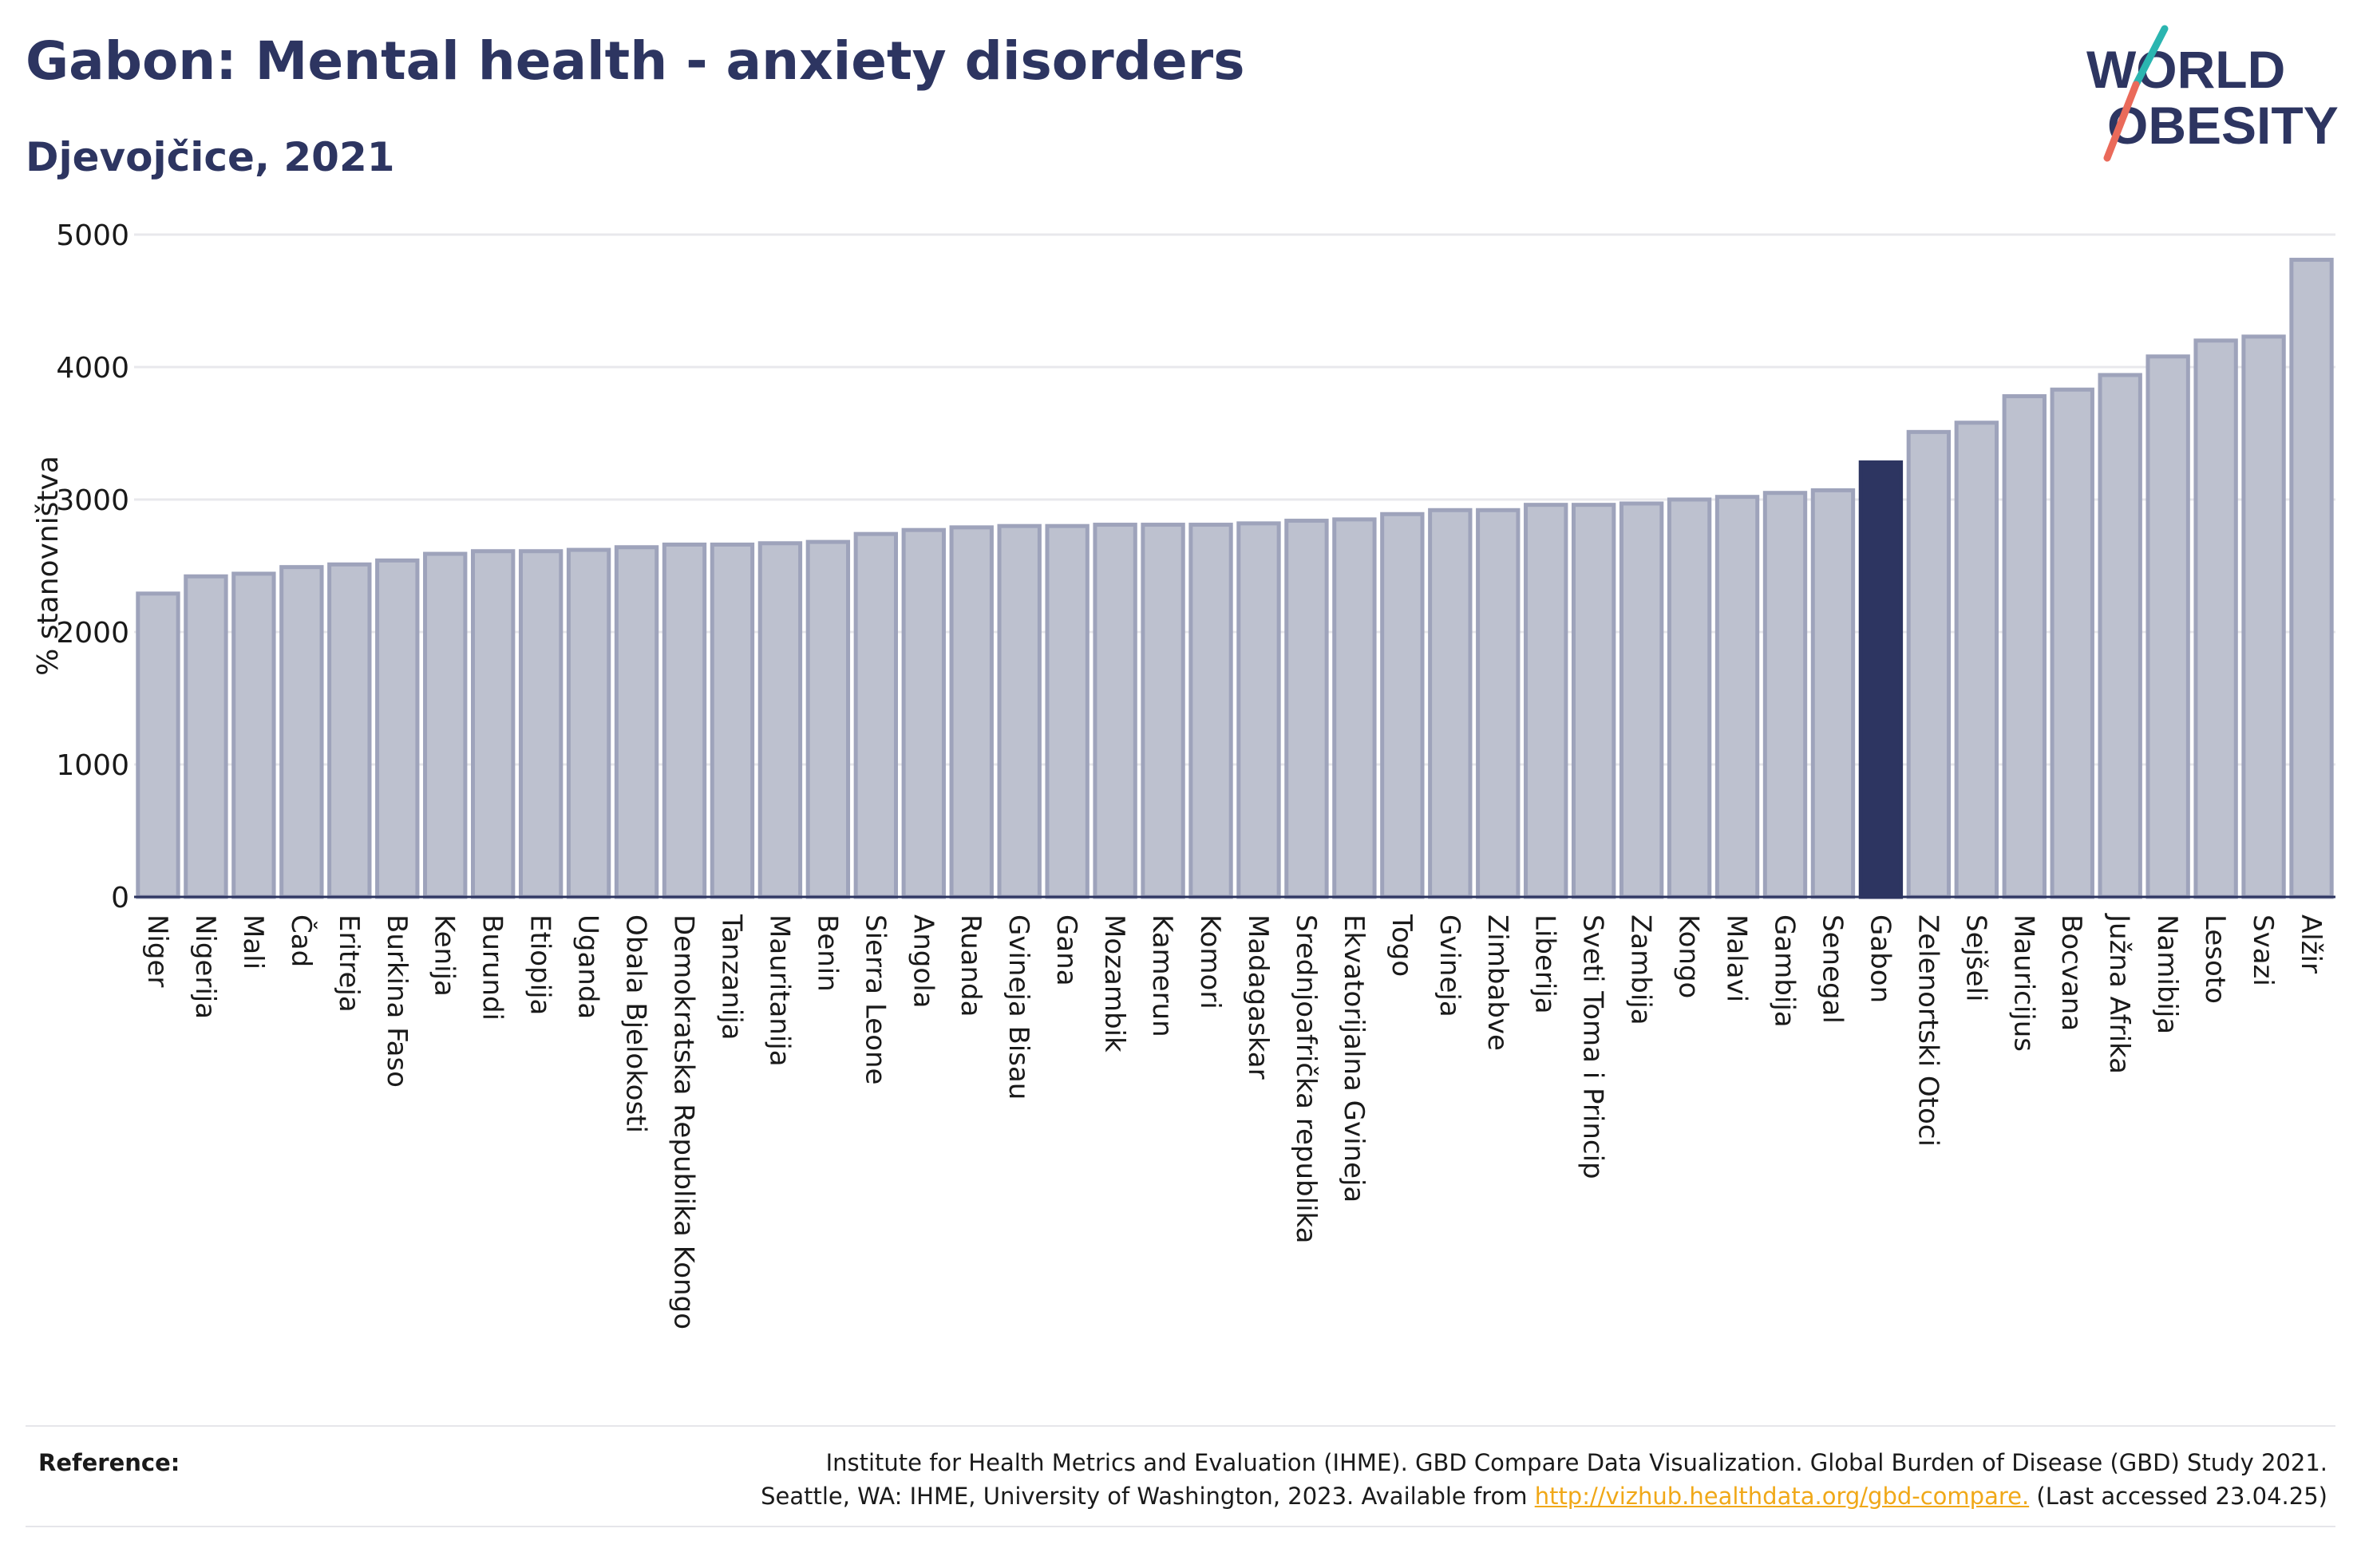  What do you see at coordinates (1449, 965) in the screenshot?
I see `x-tick-label: Gvineja` at bounding box center [1449, 965].